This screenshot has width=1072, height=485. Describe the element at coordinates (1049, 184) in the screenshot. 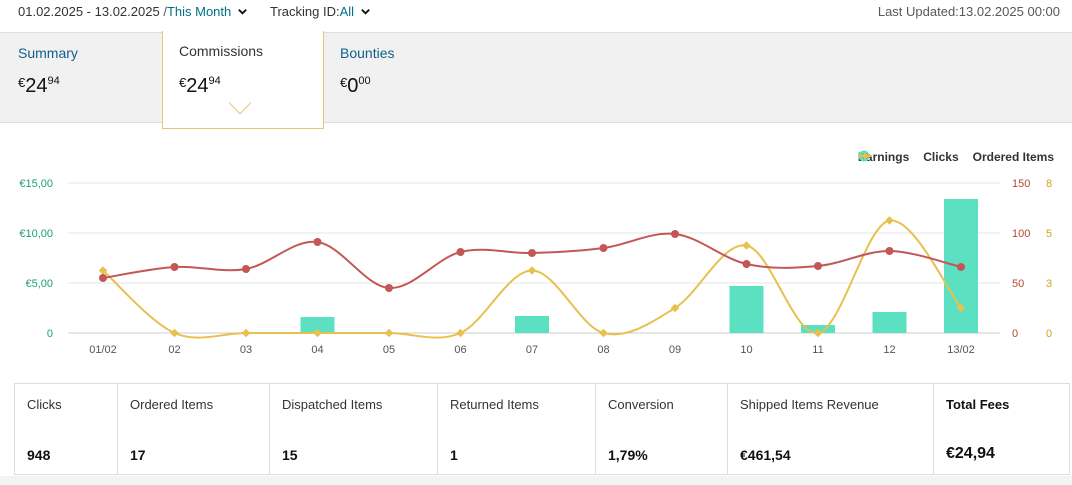

I see `right-axis-items-tick-label: 8` at that location.